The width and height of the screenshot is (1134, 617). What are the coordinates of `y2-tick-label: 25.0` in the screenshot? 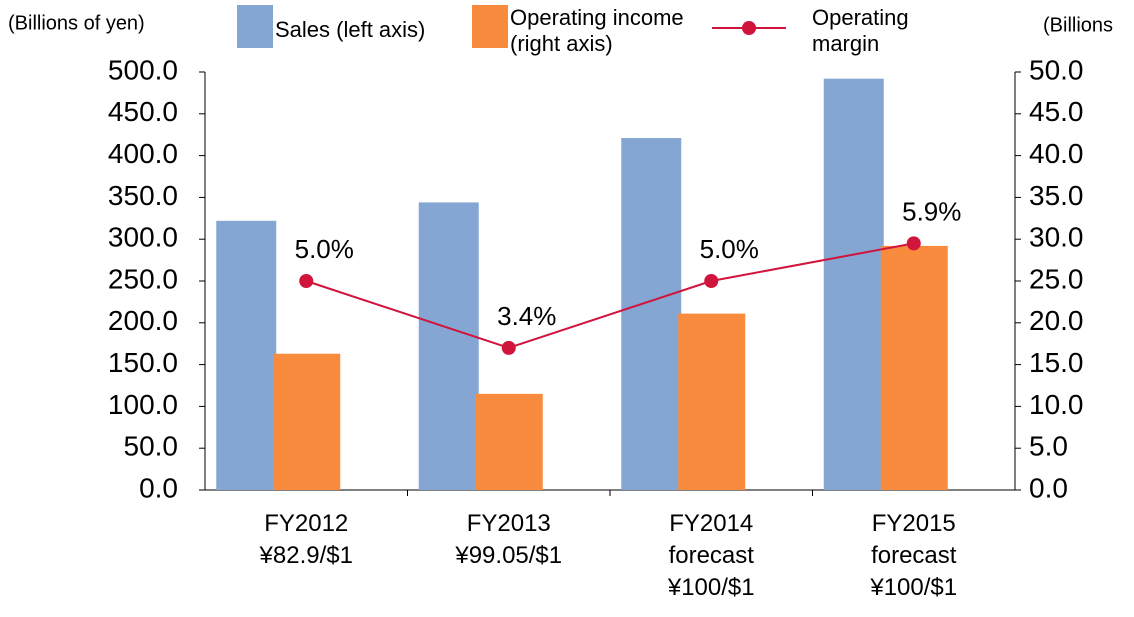 It's located at (1056, 278).